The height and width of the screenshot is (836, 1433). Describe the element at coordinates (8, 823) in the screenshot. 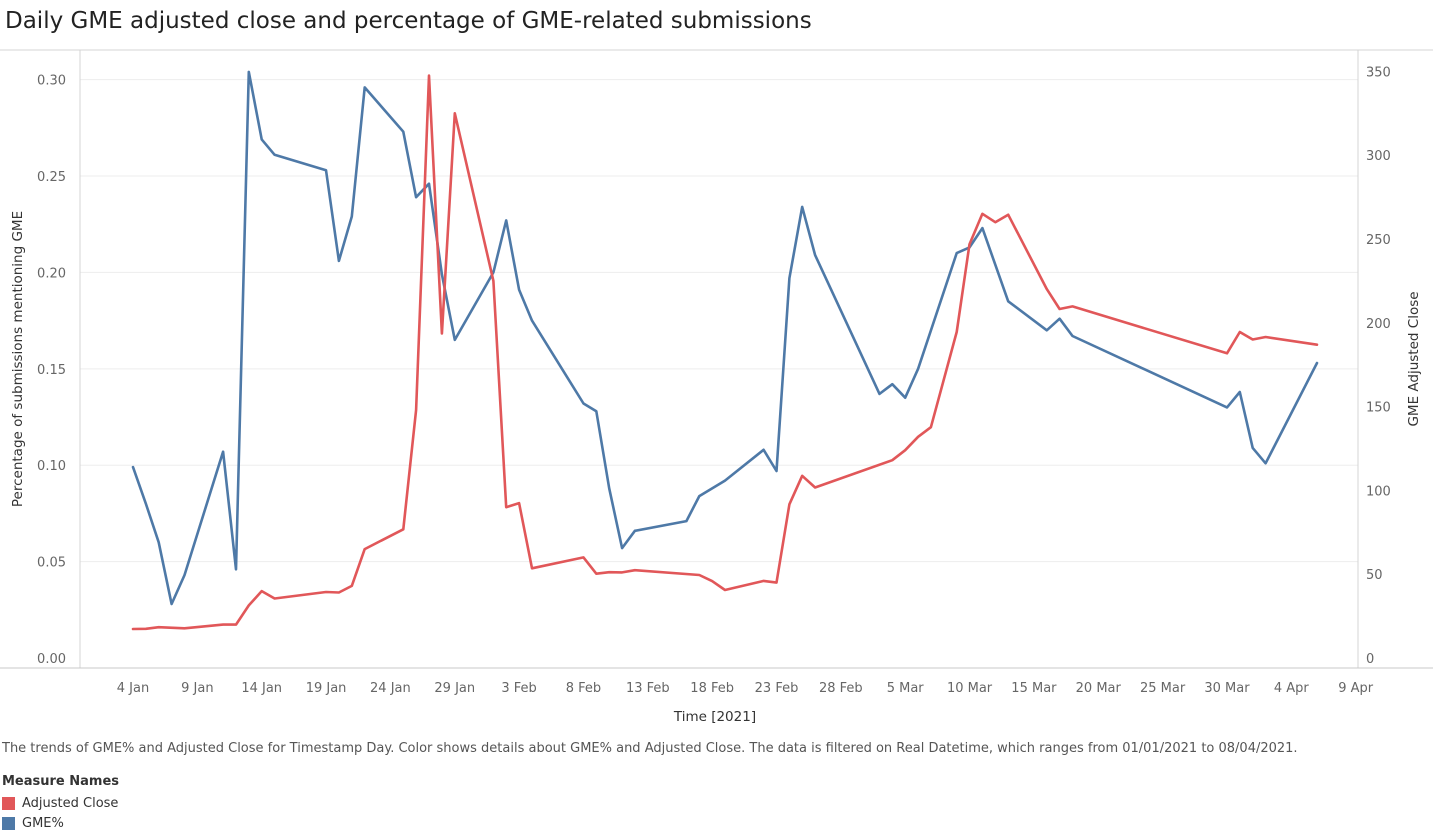

I see `legend-swatch-gme-percent` at that location.